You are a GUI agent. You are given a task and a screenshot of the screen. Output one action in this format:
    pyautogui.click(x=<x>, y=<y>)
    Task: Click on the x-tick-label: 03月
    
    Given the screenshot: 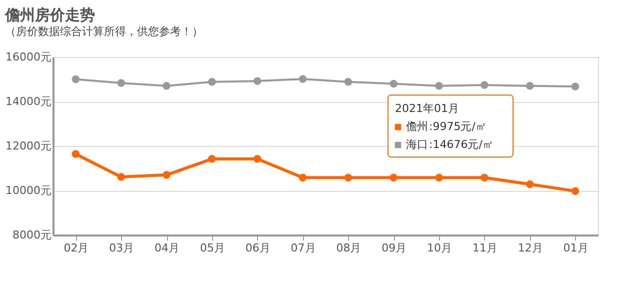 What is the action you would take?
    pyautogui.click(x=121, y=248)
    